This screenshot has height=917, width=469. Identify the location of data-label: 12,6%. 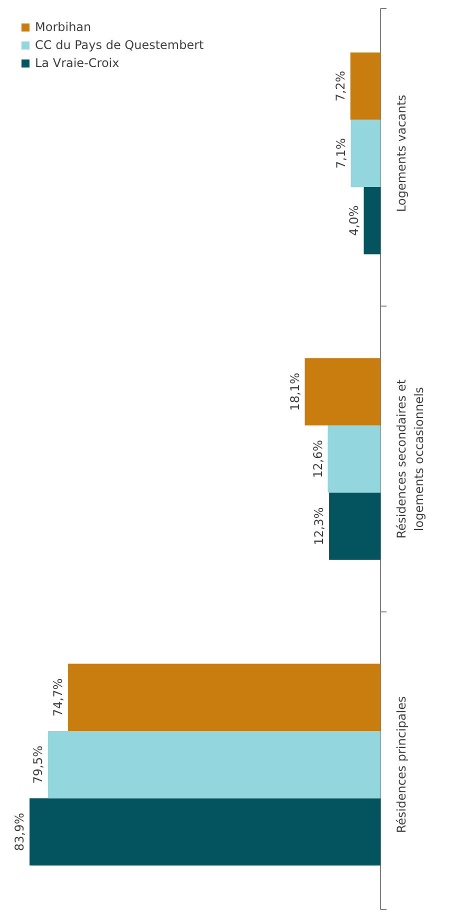
(317, 459).